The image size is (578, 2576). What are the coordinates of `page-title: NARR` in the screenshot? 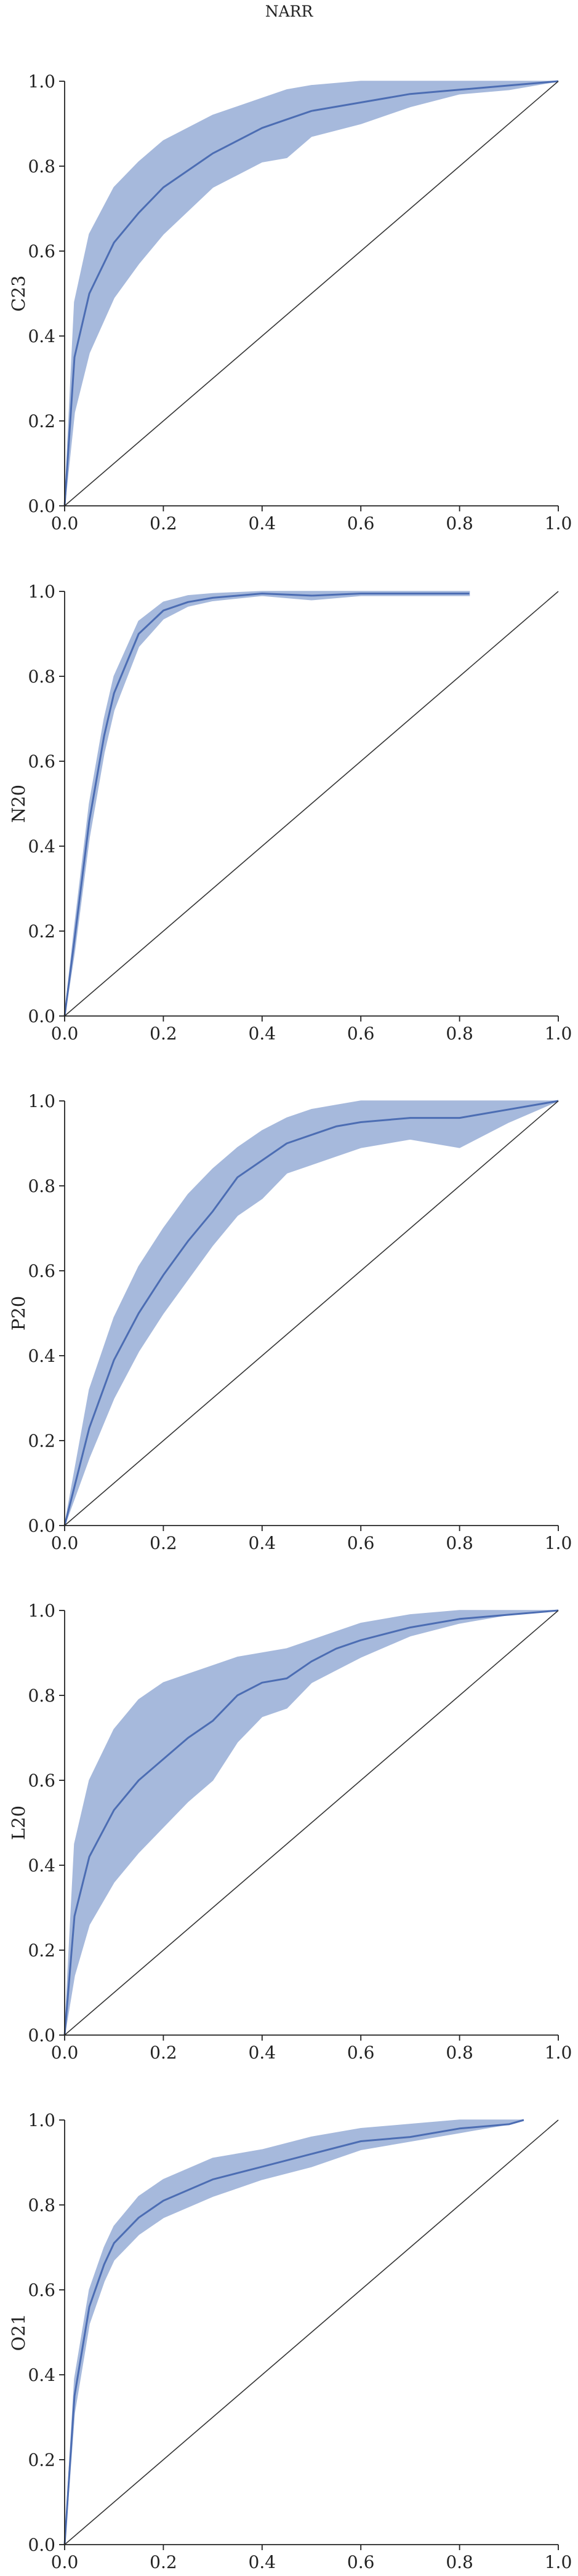 It's located at (289, 11).